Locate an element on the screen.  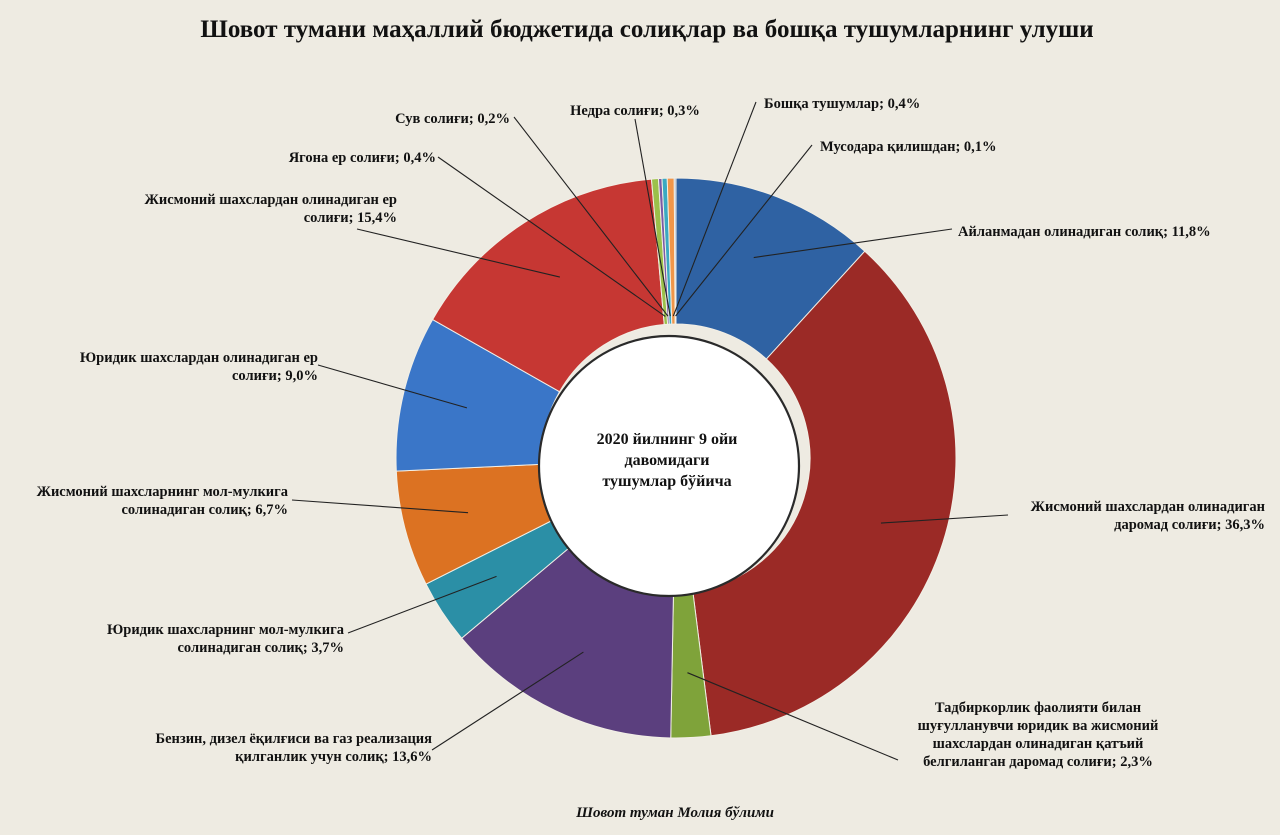
slice-label-6-line-1: солиғи; 9,0% is located at coordinates (275, 376).